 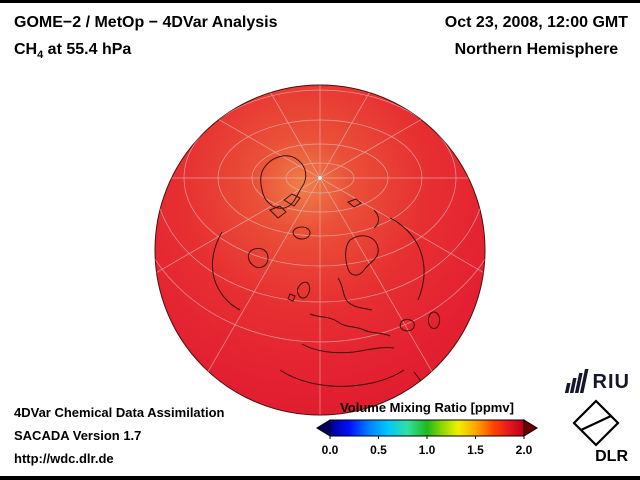 What do you see at coordinates (320, 178) in the screenshot?
I see `pole-marker` at bounding box center [320, 178].